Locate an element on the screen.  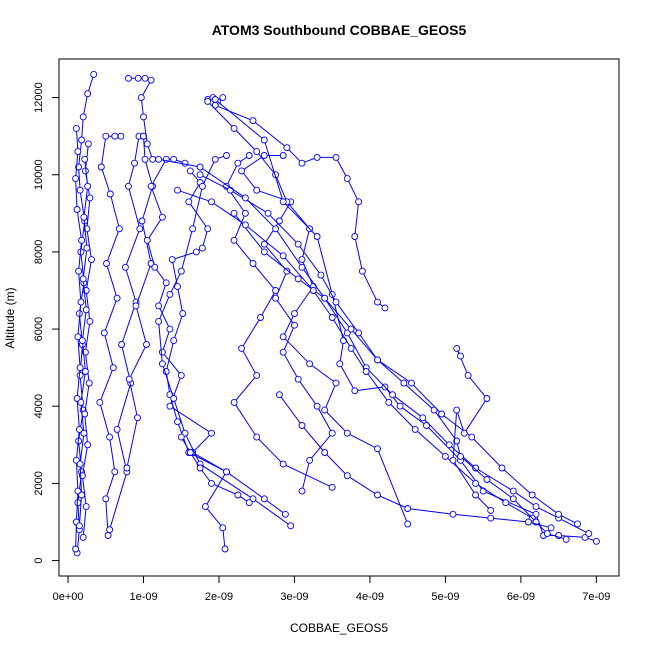
y-tick-label: 8000 is located at coordinates (39, 252).